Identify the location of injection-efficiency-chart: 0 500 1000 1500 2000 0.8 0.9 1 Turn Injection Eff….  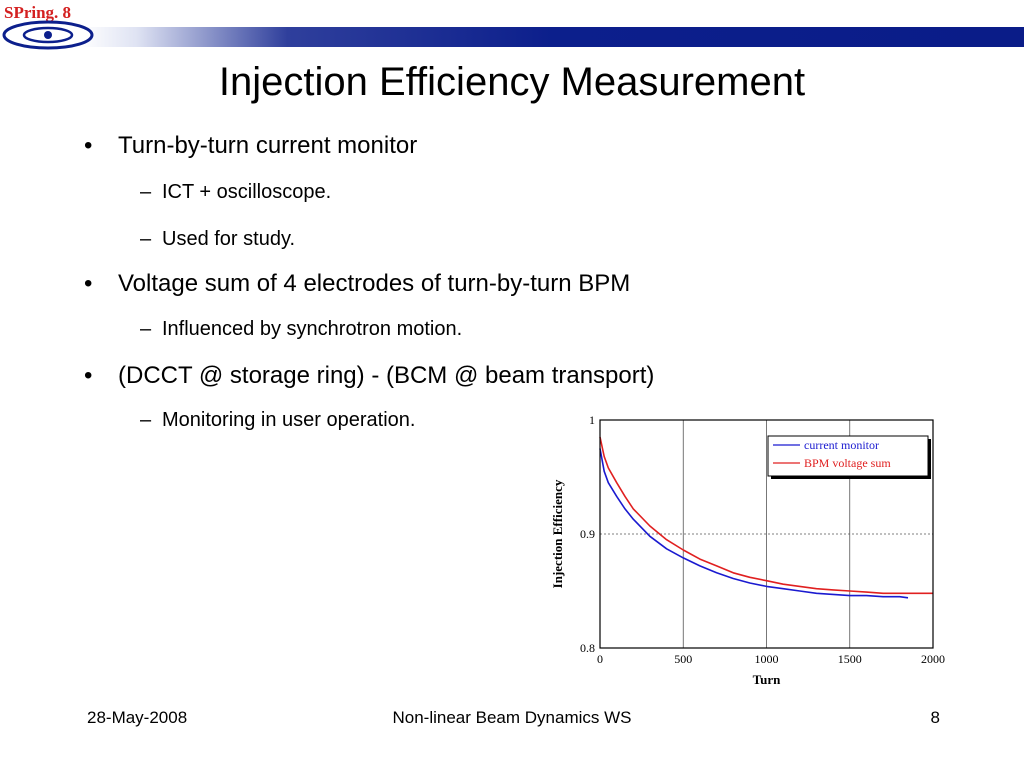
(747, 550).